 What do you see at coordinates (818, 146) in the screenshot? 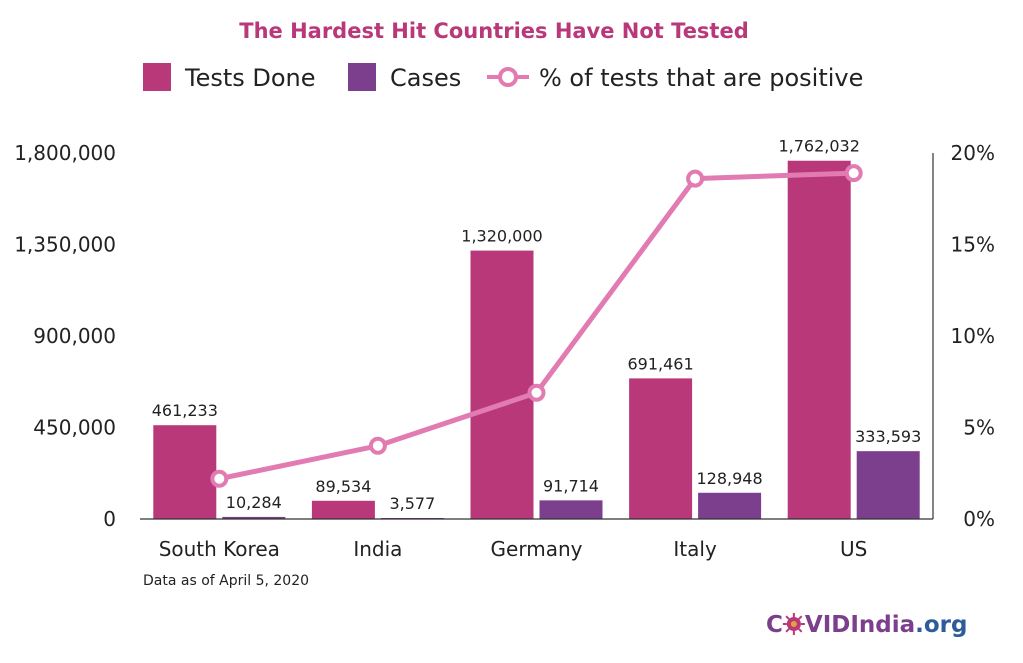
I see `data-label: 1,762,032` at bounding box center [818, 146].